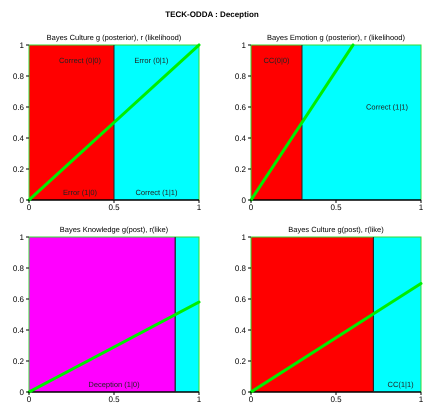 This screenshot has width=425, height=404. I want to click on chart-title: TECK-ODDA : Deception, so click(212, 14).